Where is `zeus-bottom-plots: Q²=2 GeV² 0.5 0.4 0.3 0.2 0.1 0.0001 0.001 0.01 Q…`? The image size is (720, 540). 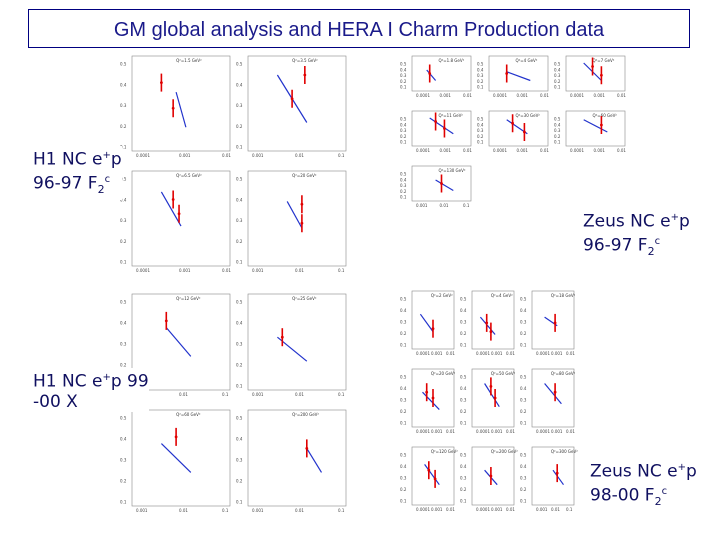
zeus-bottom-plots: Q²=2 GeV² 0.5 0.4 0.3 0.2 0.1 0.0001 0.001 0.01 Q… is located at coordinates (489, 402).